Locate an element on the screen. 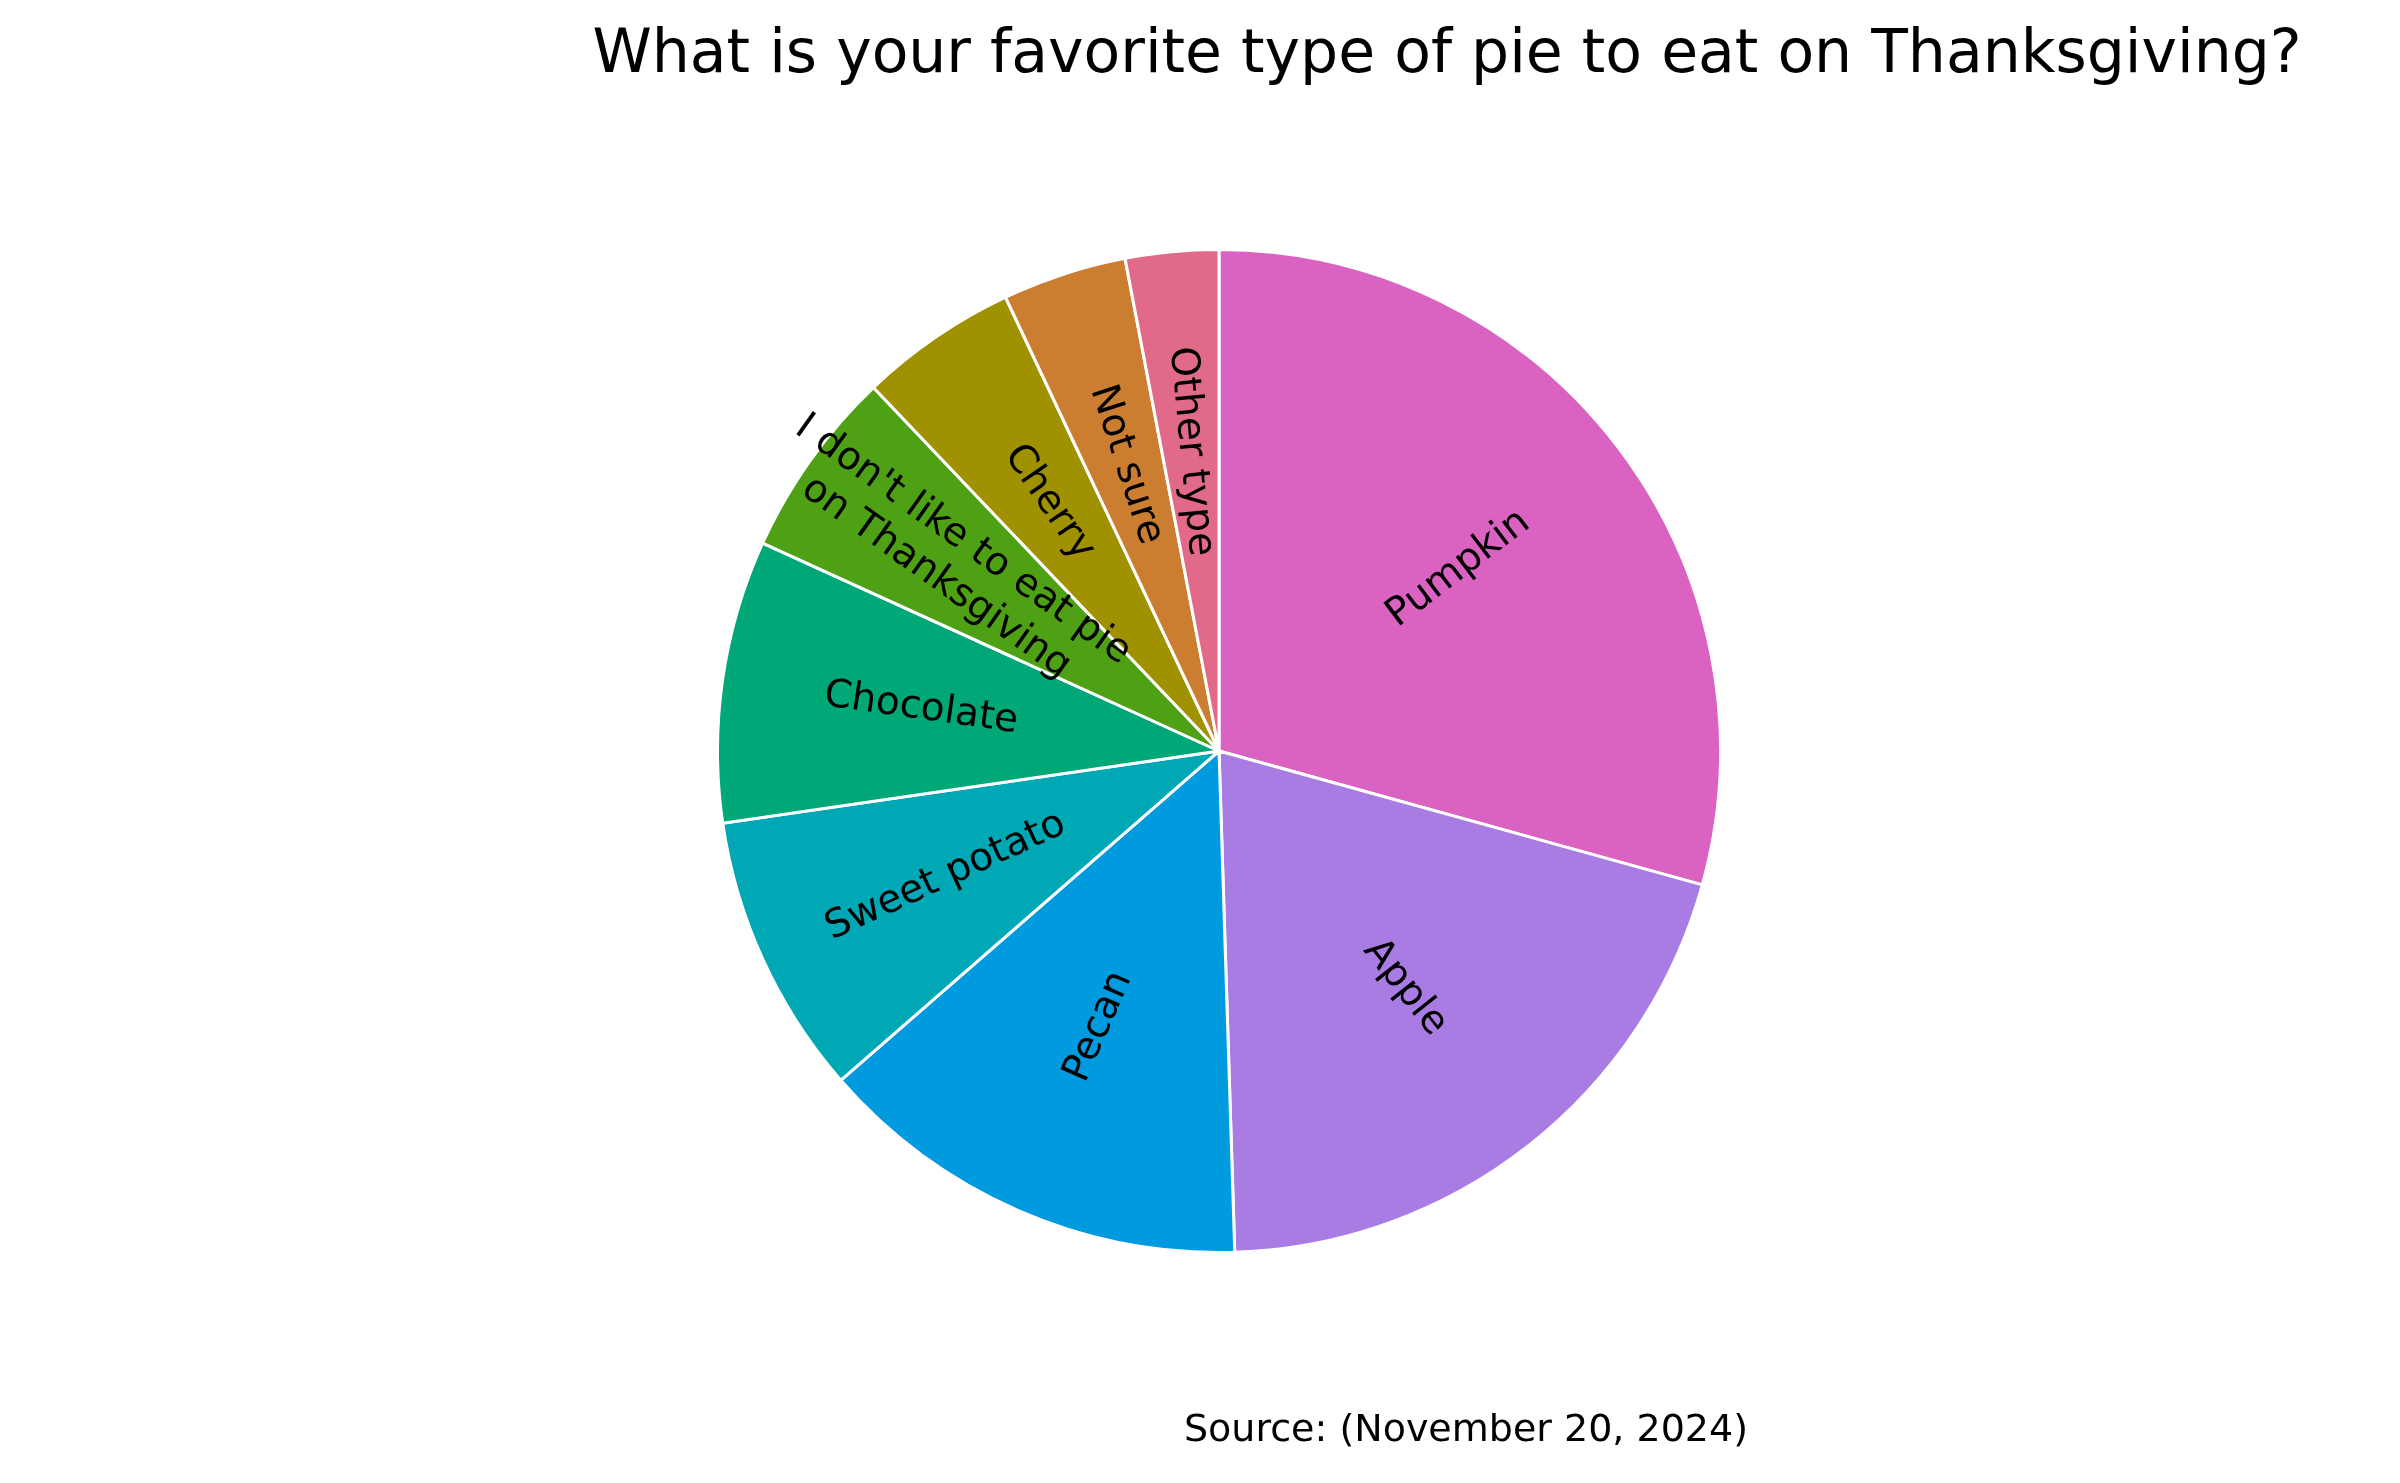 This screenshot has width=2400, height=1483. slice-label: Other type is located at coordinates (1194, 451).